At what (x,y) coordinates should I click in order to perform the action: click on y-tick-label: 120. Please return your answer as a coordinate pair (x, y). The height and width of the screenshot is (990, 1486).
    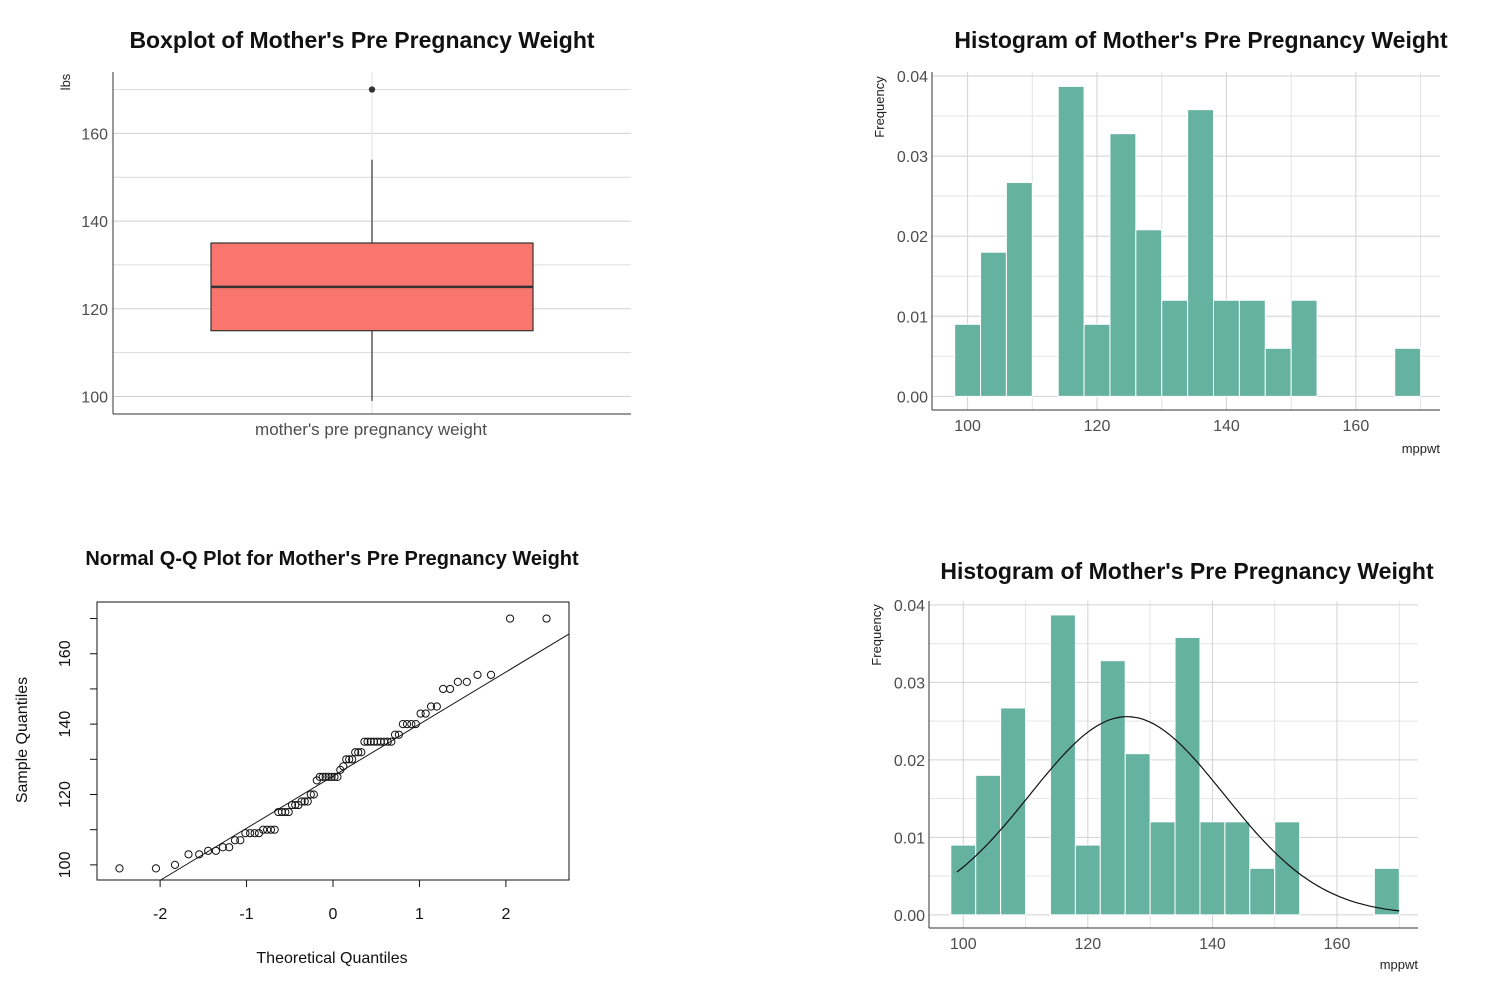
    Looking at the image, I should click on (94, 310).